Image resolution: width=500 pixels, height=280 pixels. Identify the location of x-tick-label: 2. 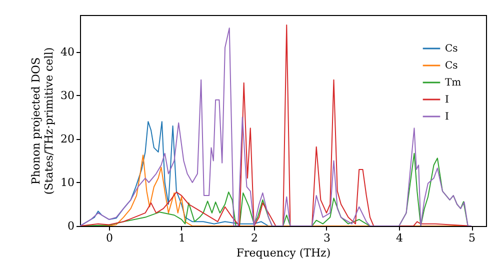
(254, 238).